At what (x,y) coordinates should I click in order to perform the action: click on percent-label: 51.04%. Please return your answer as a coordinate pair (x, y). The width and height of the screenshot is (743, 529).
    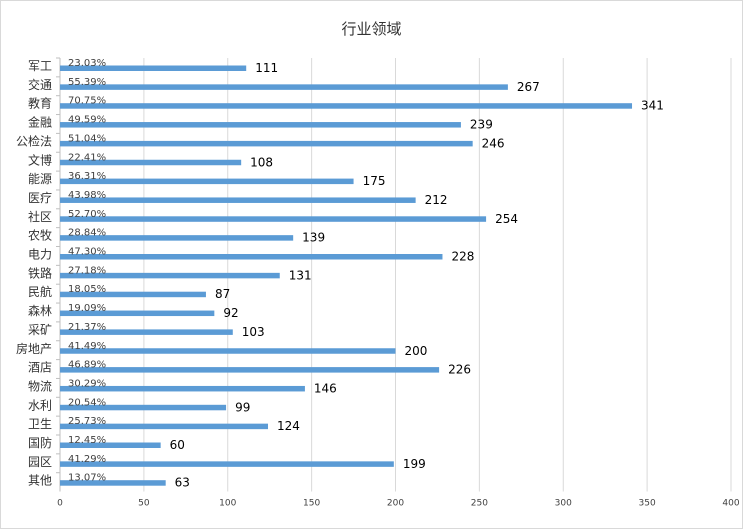
    Looking at the image, I should click on (87, 138).